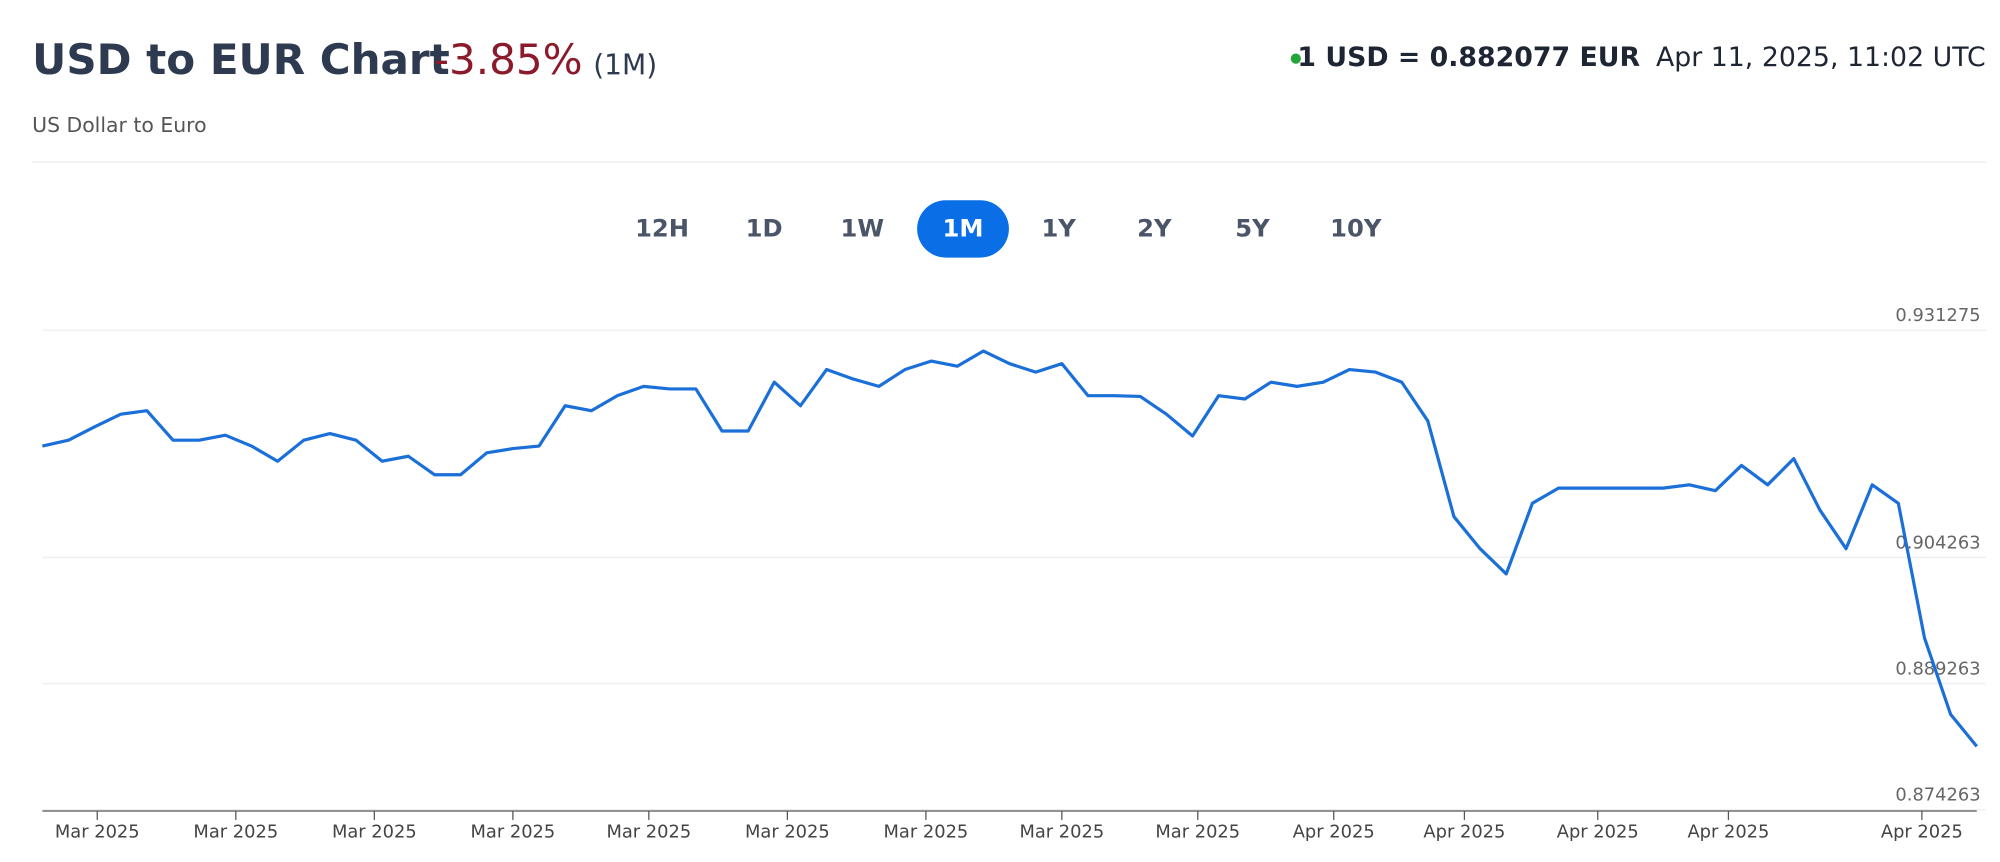 This screenshot has width=2000, height=862. Describe the element at coordinates (1821, 57) in the screenshot. I see `timestamp: Apr 11, 2025, 11:02 UTC` at that location.